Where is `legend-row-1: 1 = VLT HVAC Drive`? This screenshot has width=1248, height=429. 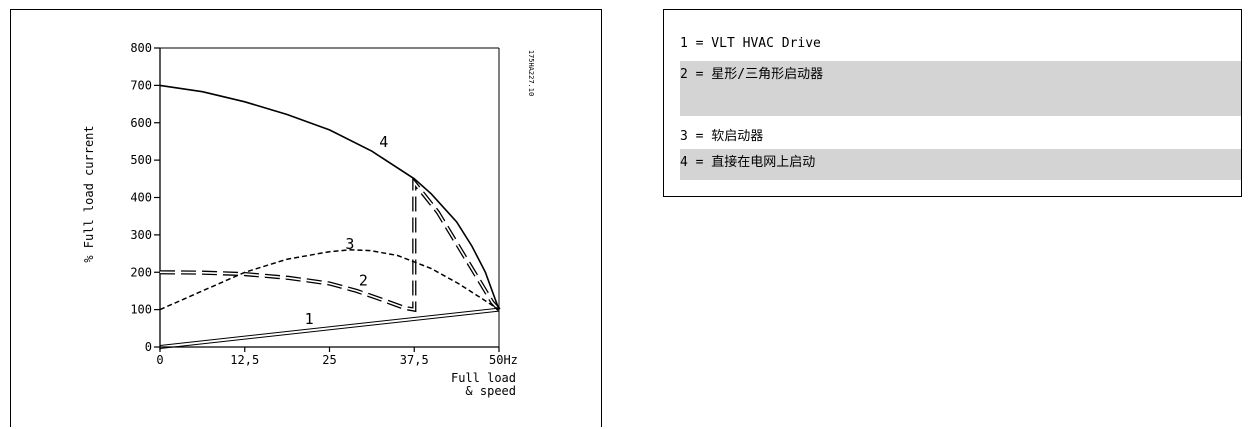
legend-row-1: 1 = VLT HVAC Drive is located at coordinates (960, 41).